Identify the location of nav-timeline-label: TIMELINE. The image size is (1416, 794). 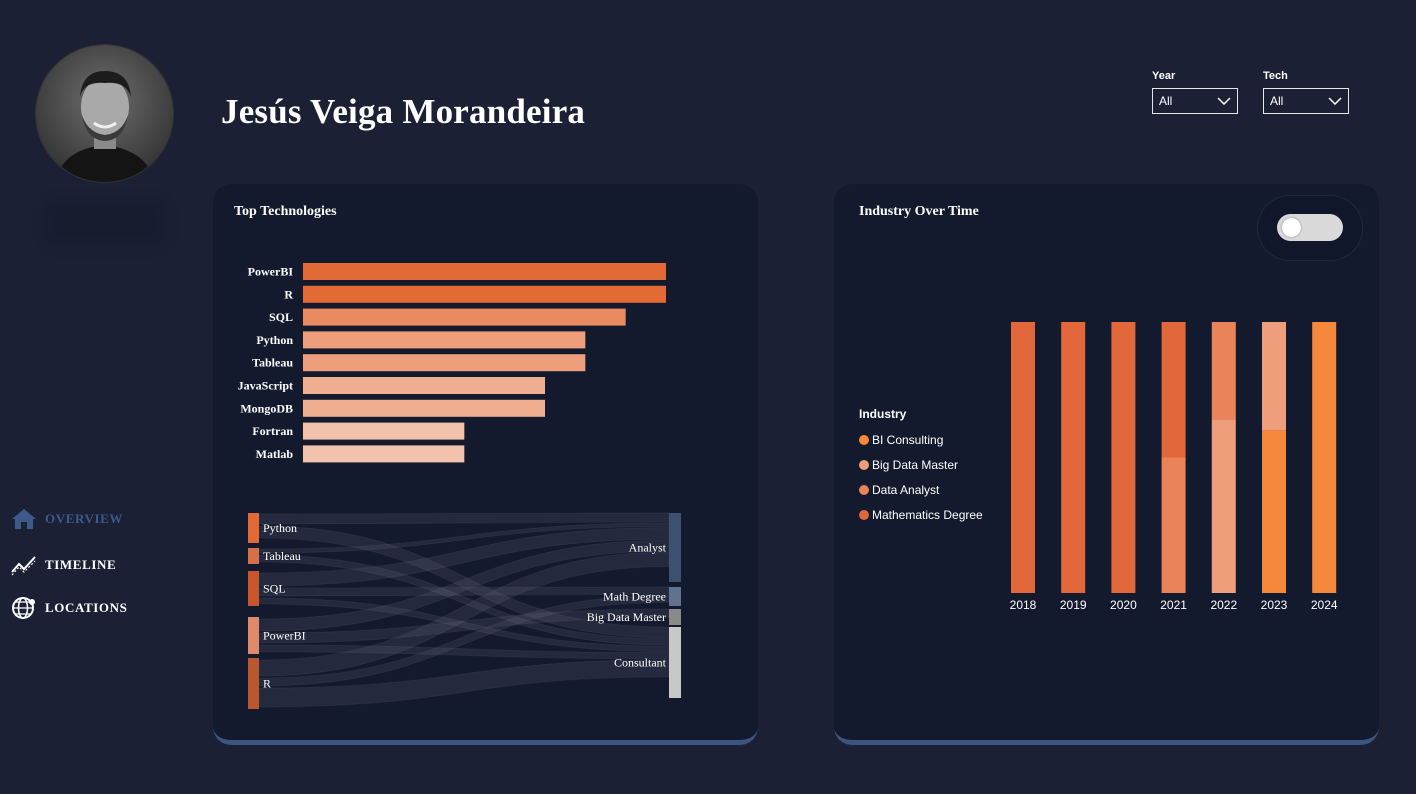
(81, 564).